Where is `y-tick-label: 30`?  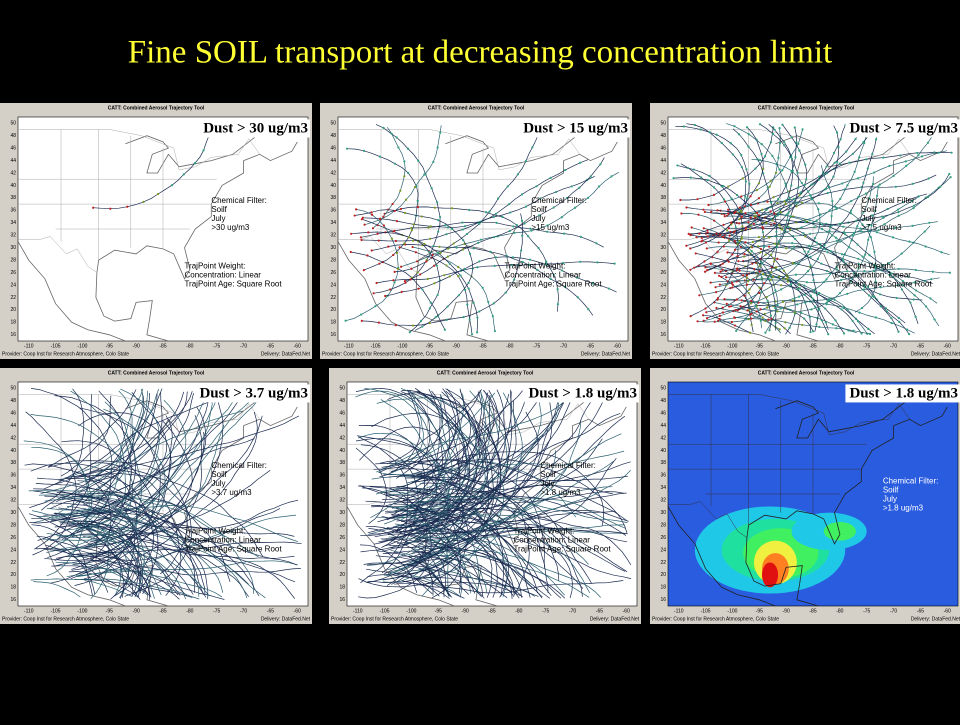
y-tick-label: 30 is located at coordinates (13, 513).